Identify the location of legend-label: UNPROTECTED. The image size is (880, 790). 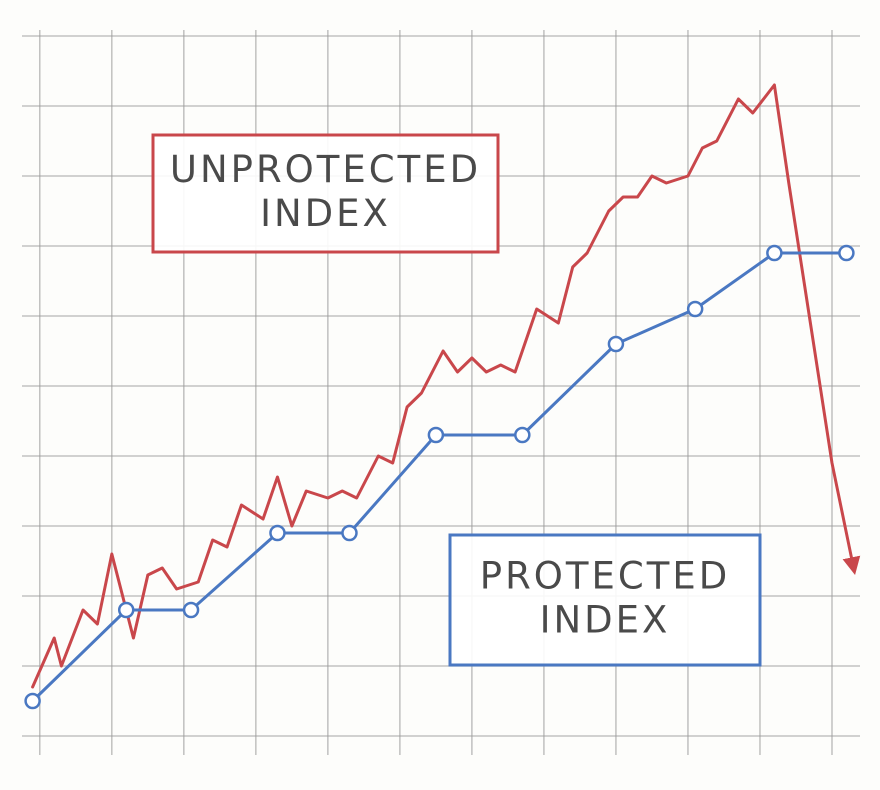
(325, 169).